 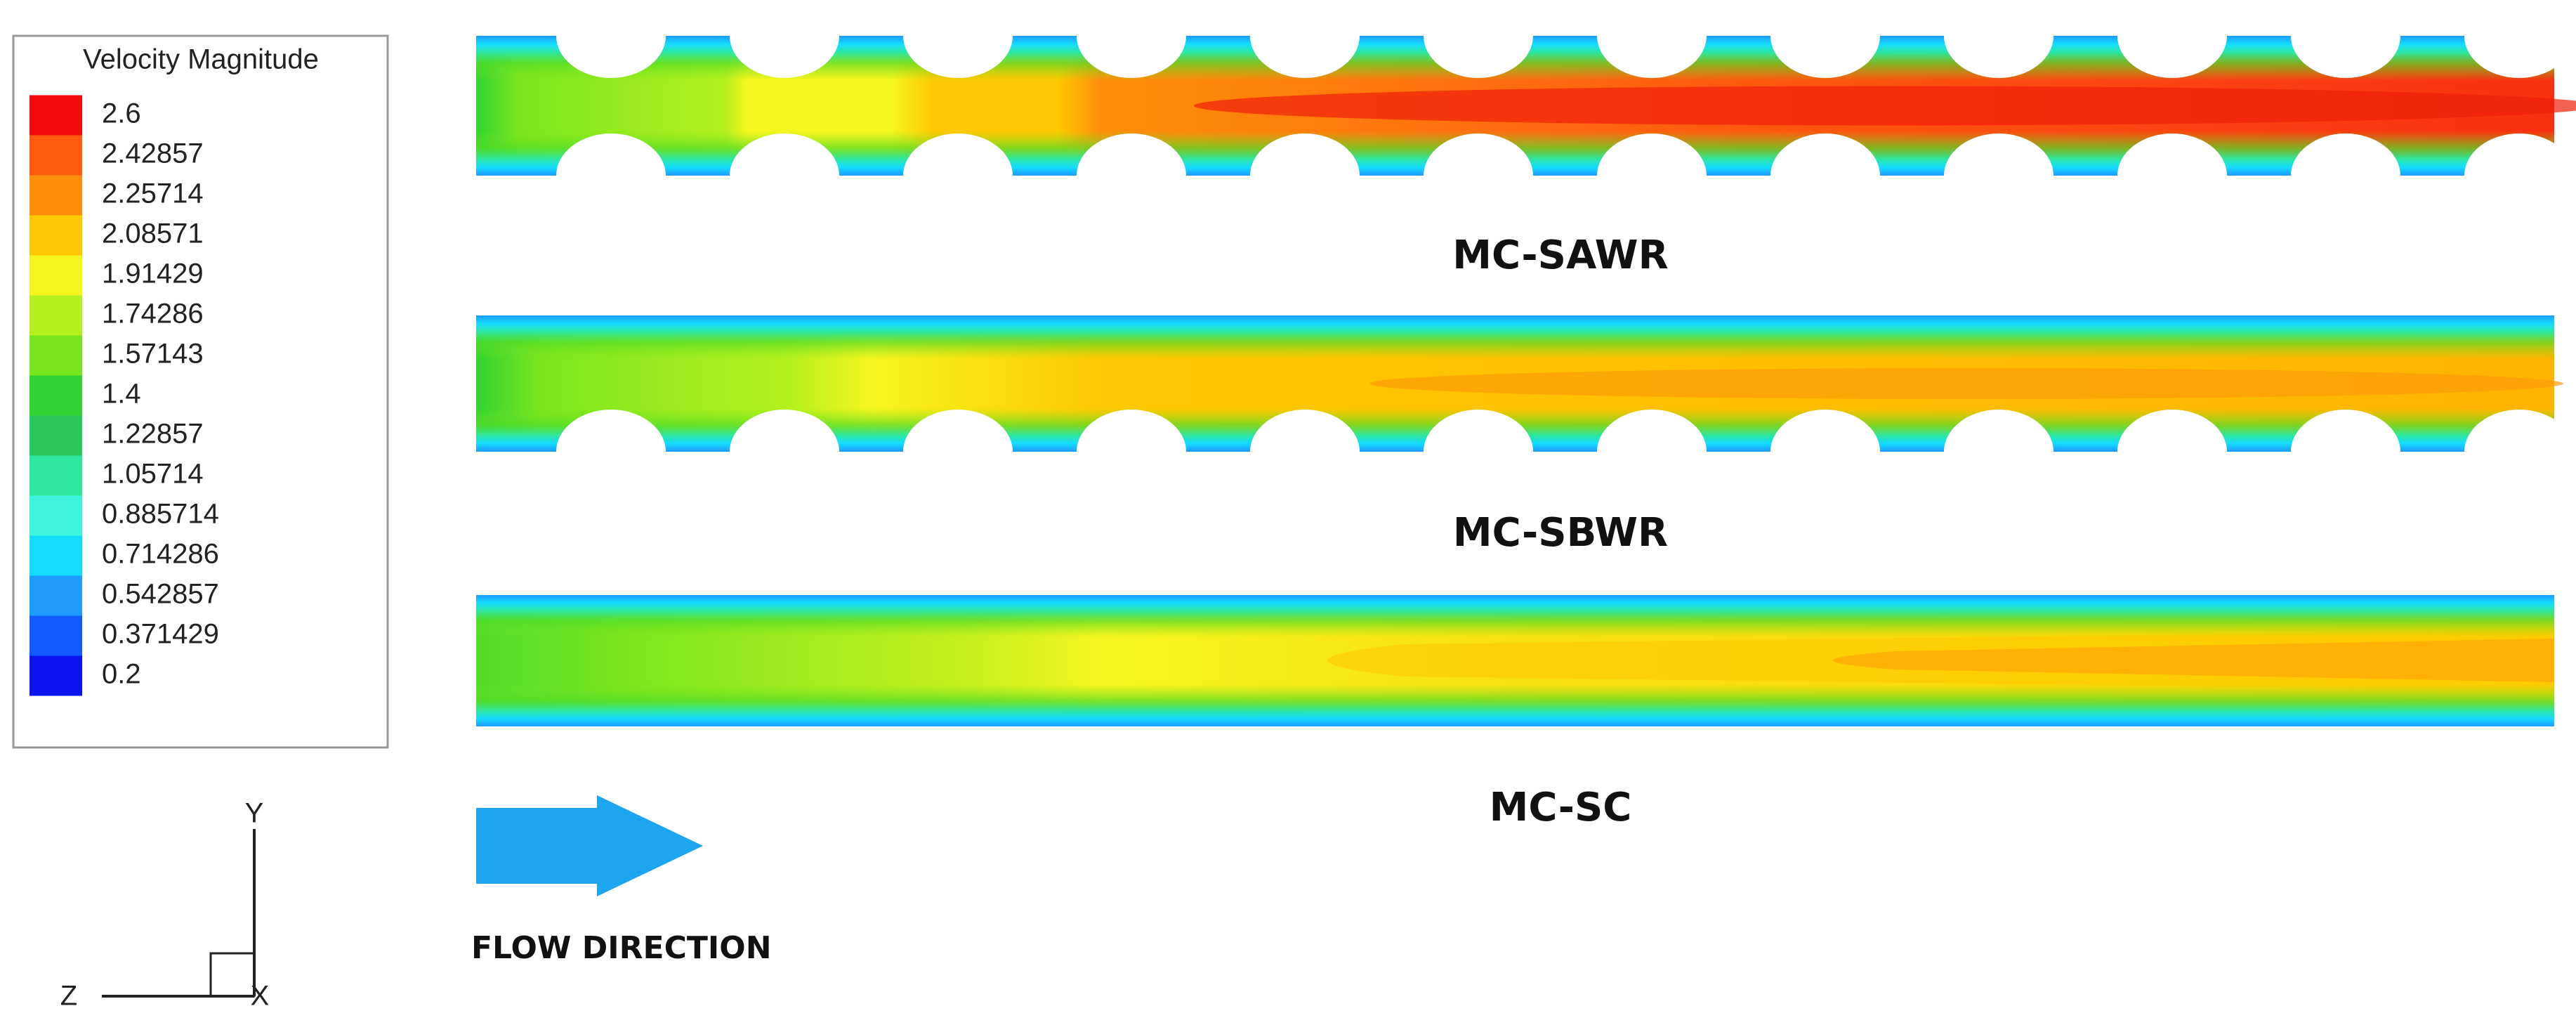 What do you see at coordinates (621, 948) in the screenshot?
I see `flow-direction-label: FLOW DIRECTION` at bounding box center [621, 948].